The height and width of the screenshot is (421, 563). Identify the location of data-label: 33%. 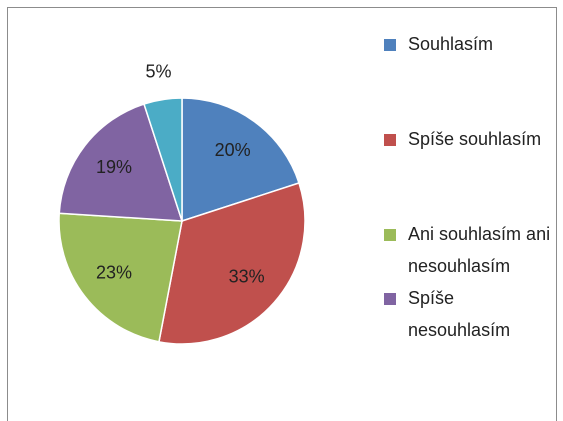
(247, 277).